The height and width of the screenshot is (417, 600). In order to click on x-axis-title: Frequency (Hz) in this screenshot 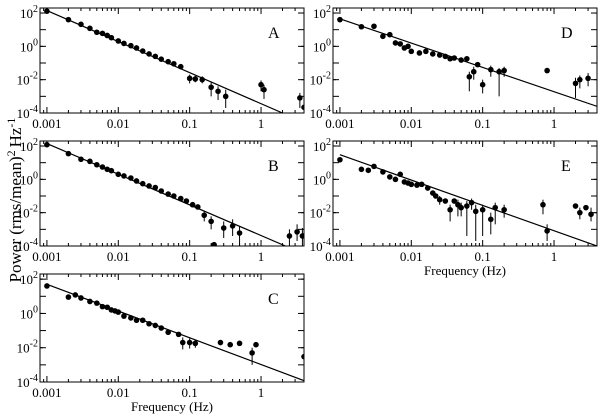, I will do `click(172, 406)`.